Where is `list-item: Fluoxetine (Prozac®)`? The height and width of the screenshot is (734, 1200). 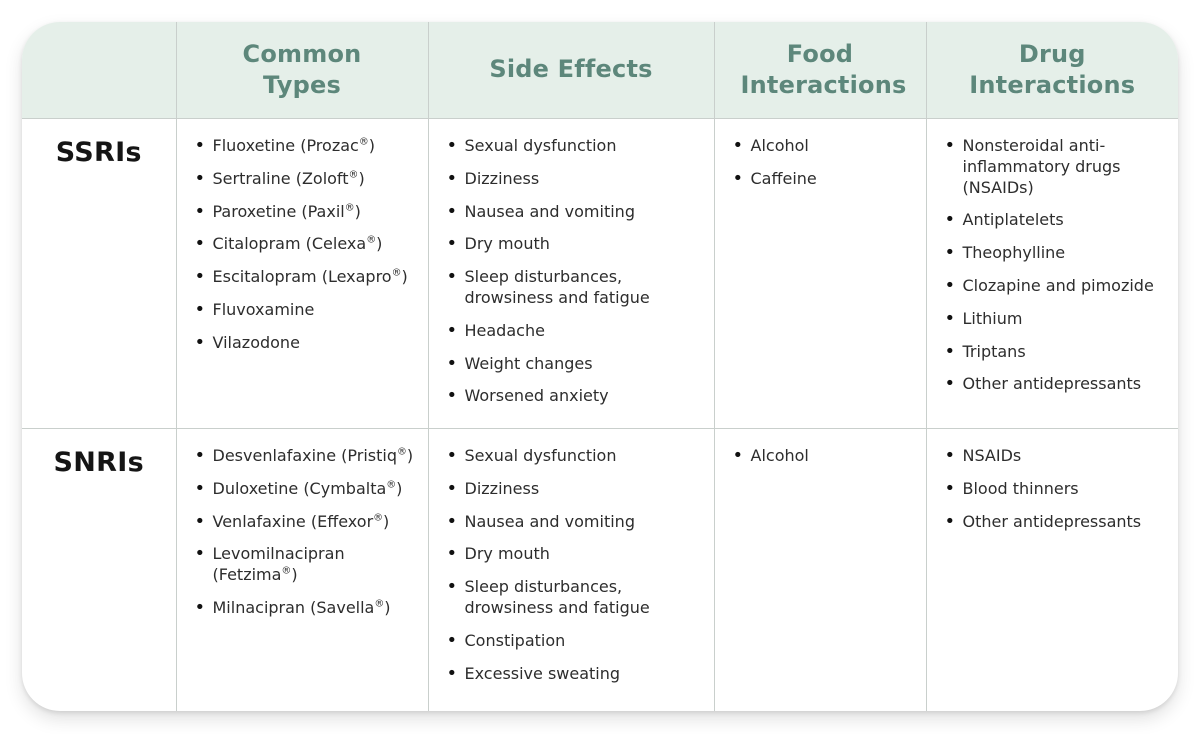
list-item: Fluoxetine (Prozac®) is located at coordinates (306, 145).